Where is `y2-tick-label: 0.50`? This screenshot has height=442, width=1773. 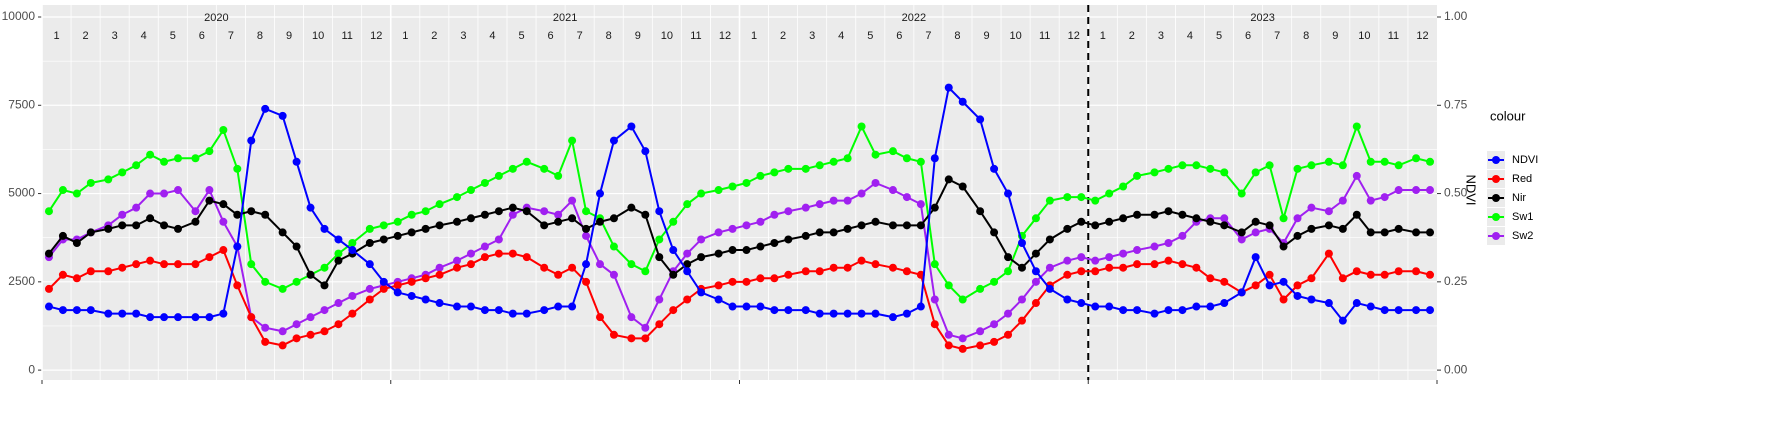 y2-tick-label: 0.50 is located at coordinates (1456, 193).